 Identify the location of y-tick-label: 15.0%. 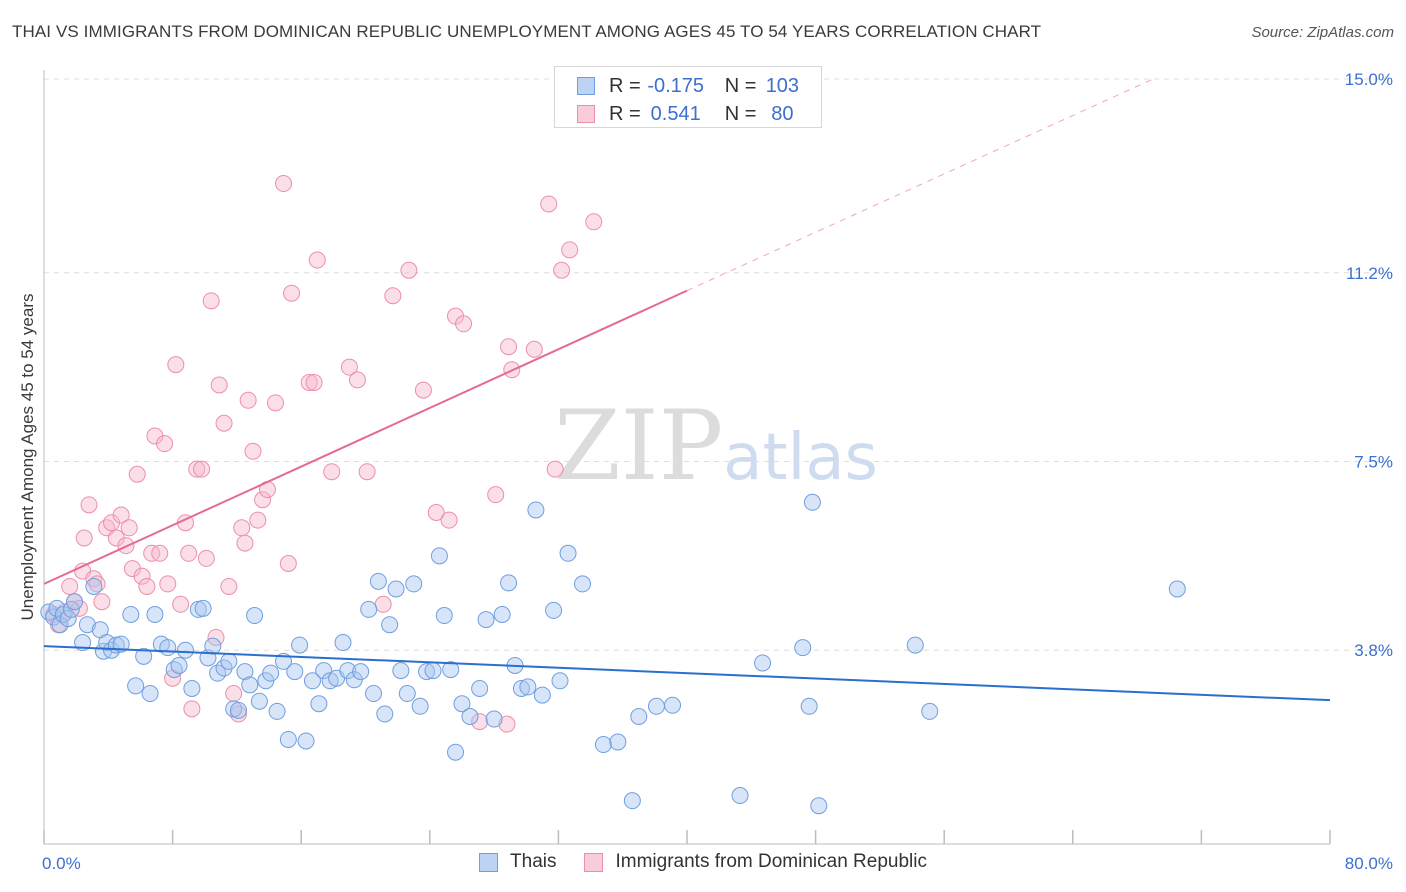
(1369, 79).